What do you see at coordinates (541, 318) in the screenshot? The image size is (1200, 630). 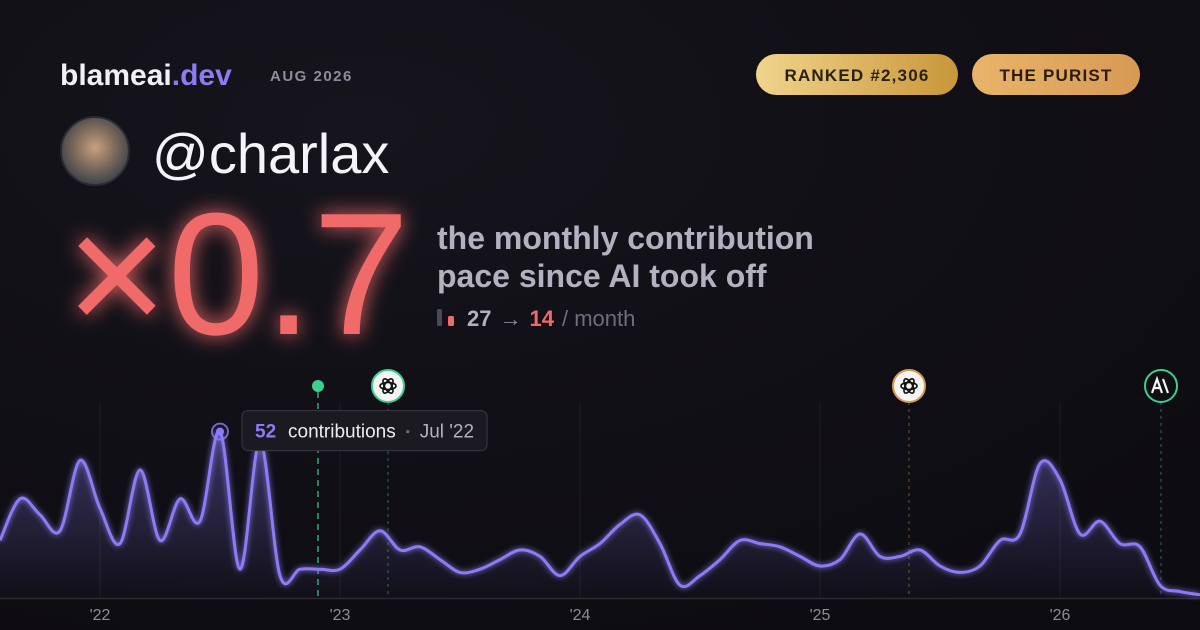 I see `pace-after: 14` at bounding box center [541, 318].